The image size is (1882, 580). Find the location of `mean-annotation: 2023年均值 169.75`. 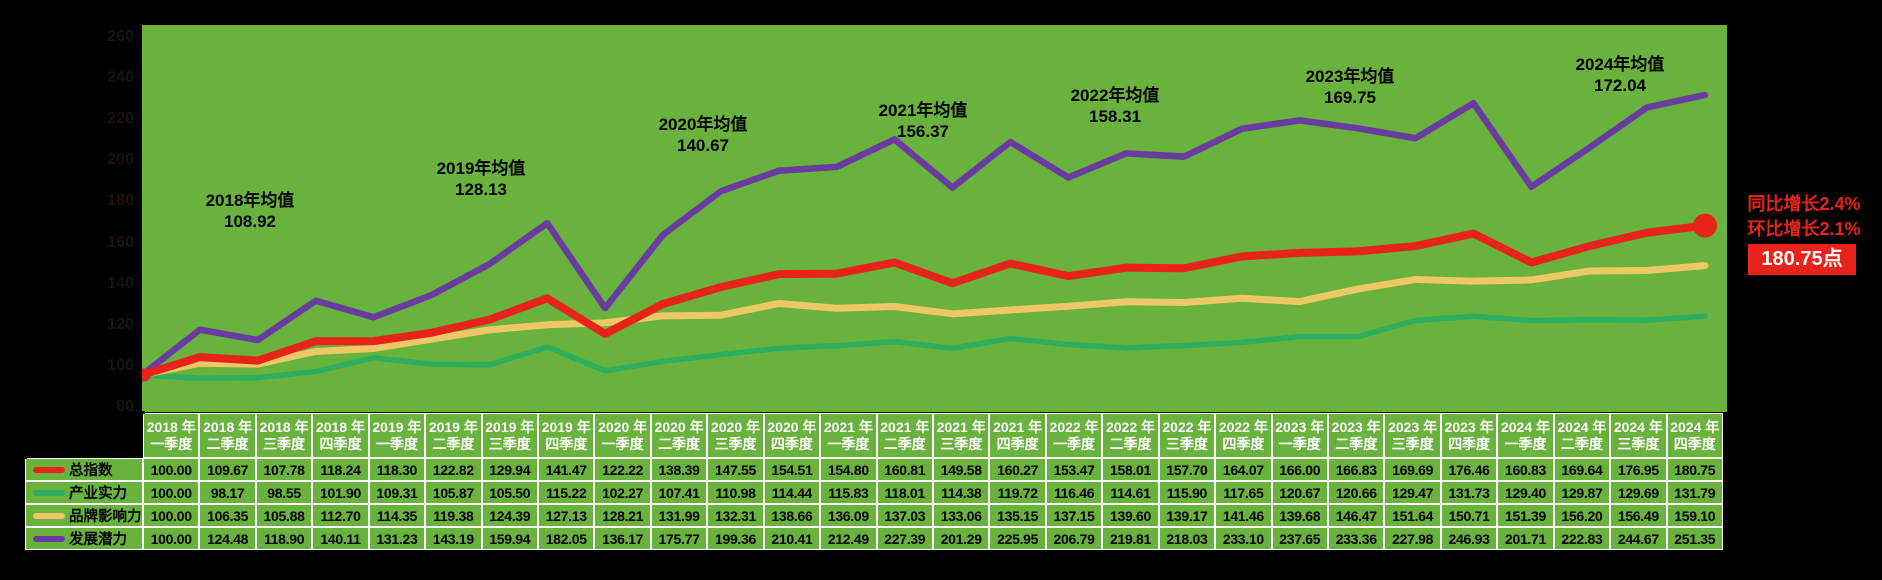

mean-annotation: 2023年均值 169.75 is located at coordinates (1350, 87).